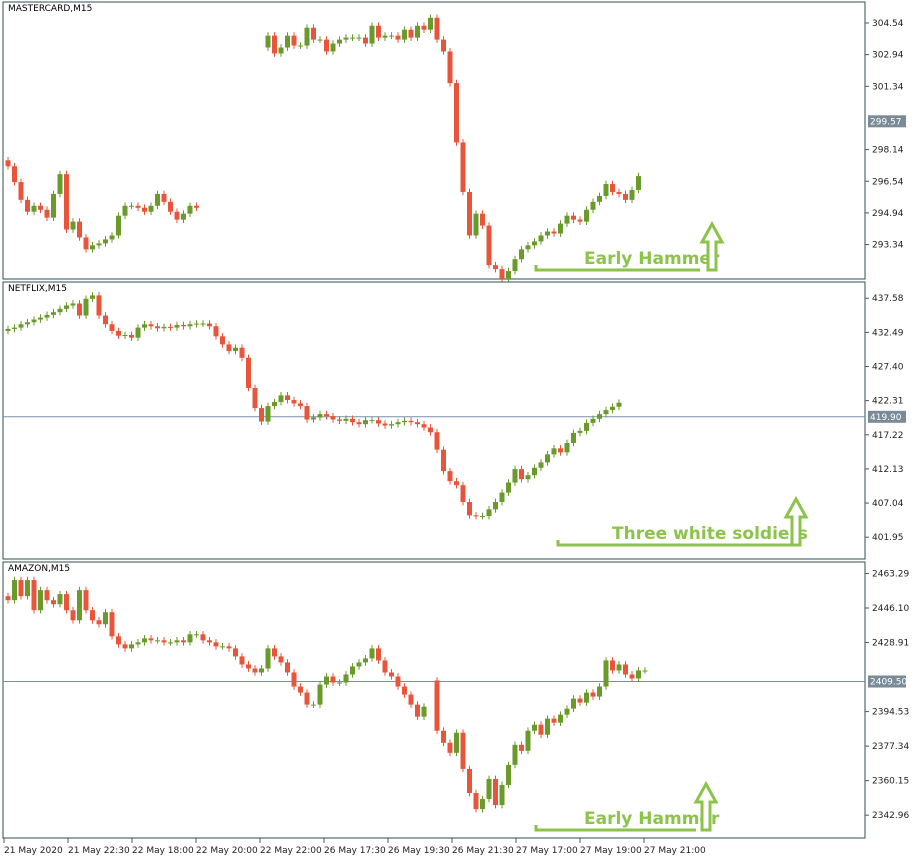  What do you see at coordinates (99, 851) in the screenshot?
I see `x-tick-label: 21 May 22:30` at bounding box center [99, 851].